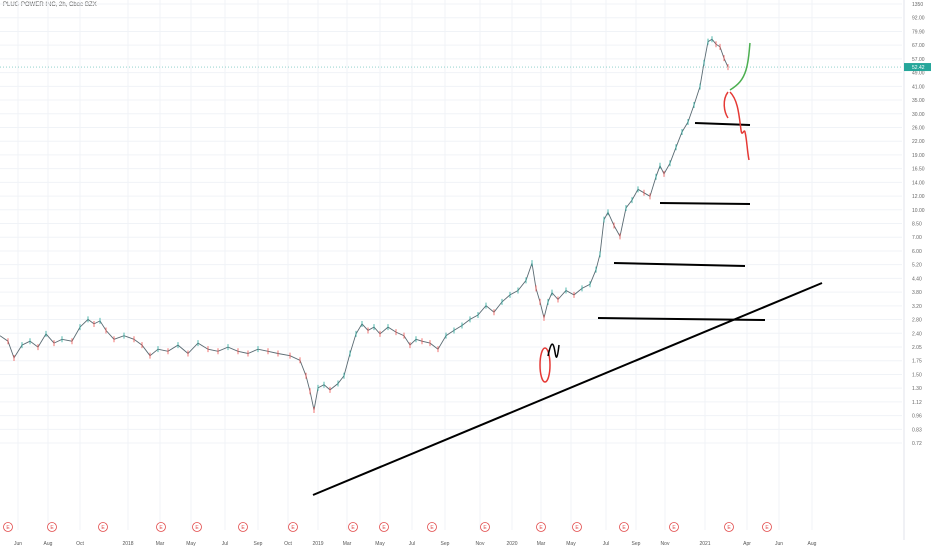 The image size is (932, 550). Describe the element at coordinates (918, 19) in the screenshot. I see `y-tick-label: 92.00` at that location.